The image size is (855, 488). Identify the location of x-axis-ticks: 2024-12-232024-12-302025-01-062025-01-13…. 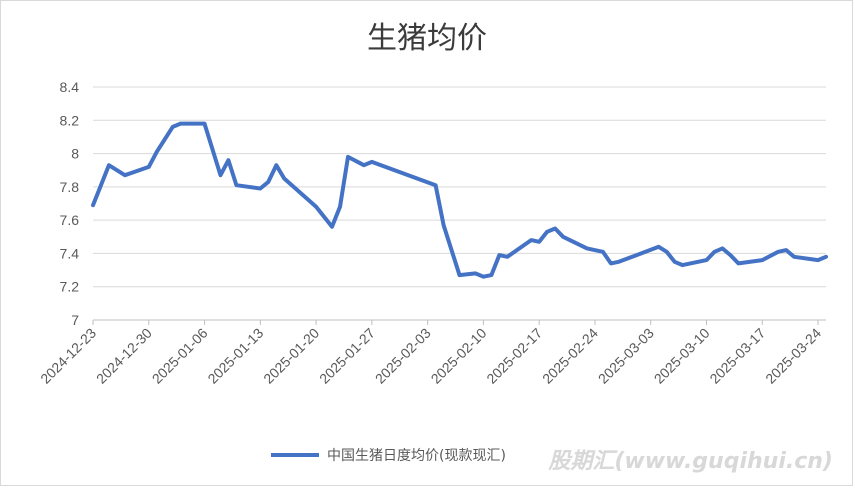
(430, 353).